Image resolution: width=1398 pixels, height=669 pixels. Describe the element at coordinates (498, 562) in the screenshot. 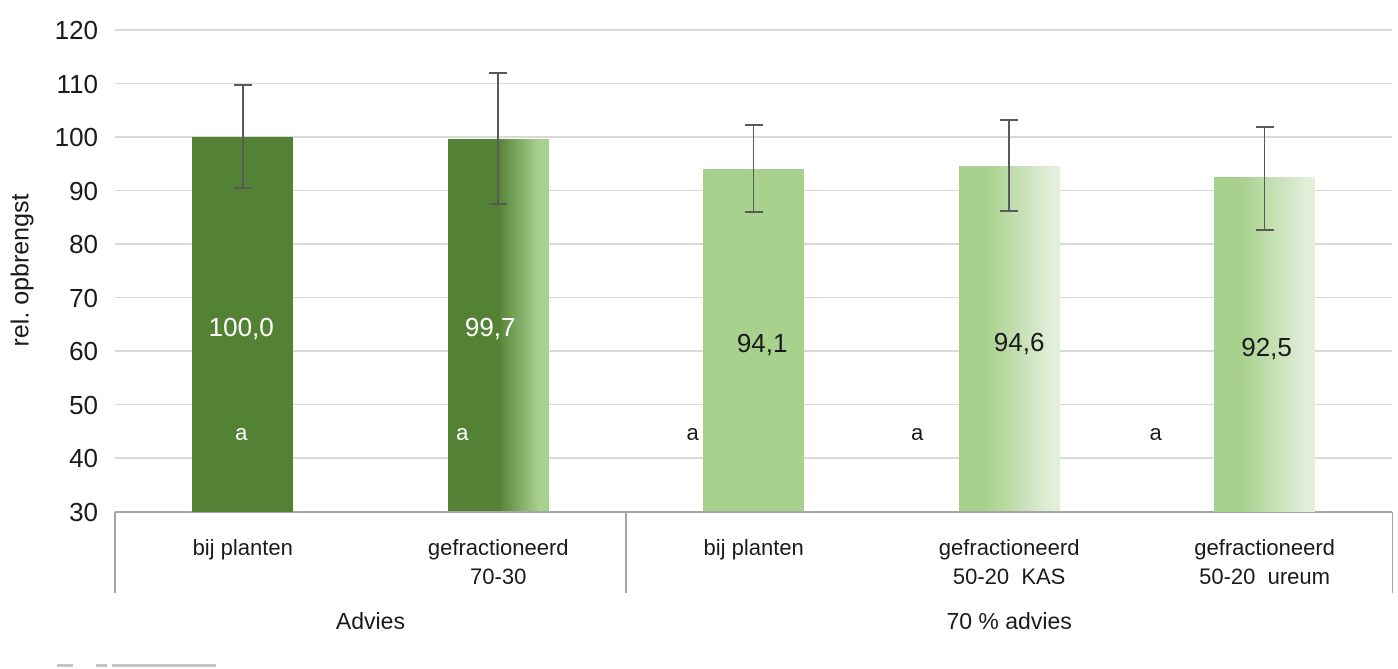

I see `category-label-gefractioneerd-70-30: gefractioneerd 70-30` at that location.